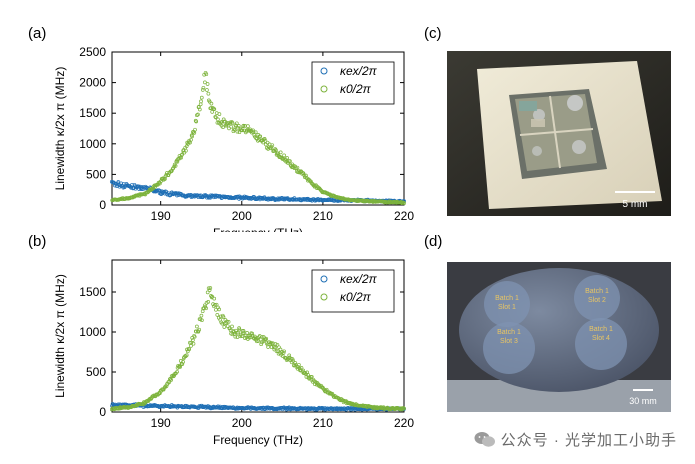  What do you see at coordinates (575, 103) in the screenshot?
I see `chip-pad` at bounding box center [575, 103].